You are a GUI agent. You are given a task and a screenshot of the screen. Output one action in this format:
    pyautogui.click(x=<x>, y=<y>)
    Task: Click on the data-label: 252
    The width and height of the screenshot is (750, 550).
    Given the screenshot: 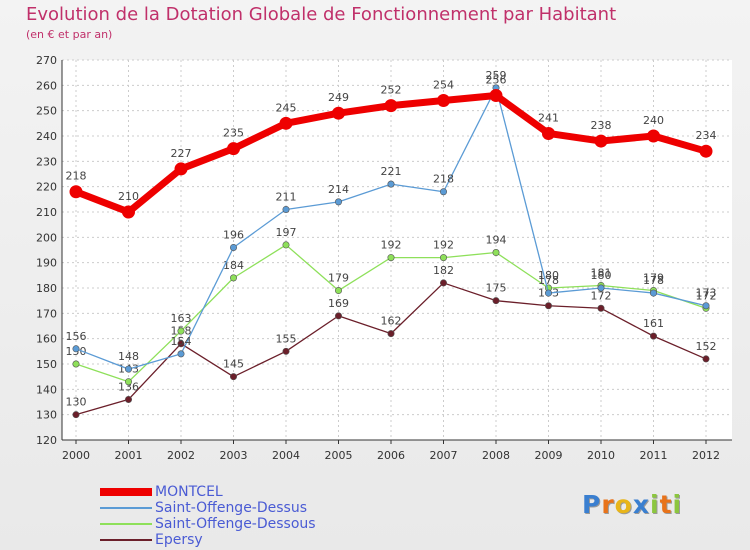 What is the action you would take?
    pyautogui.click(x=391, y=90)
    